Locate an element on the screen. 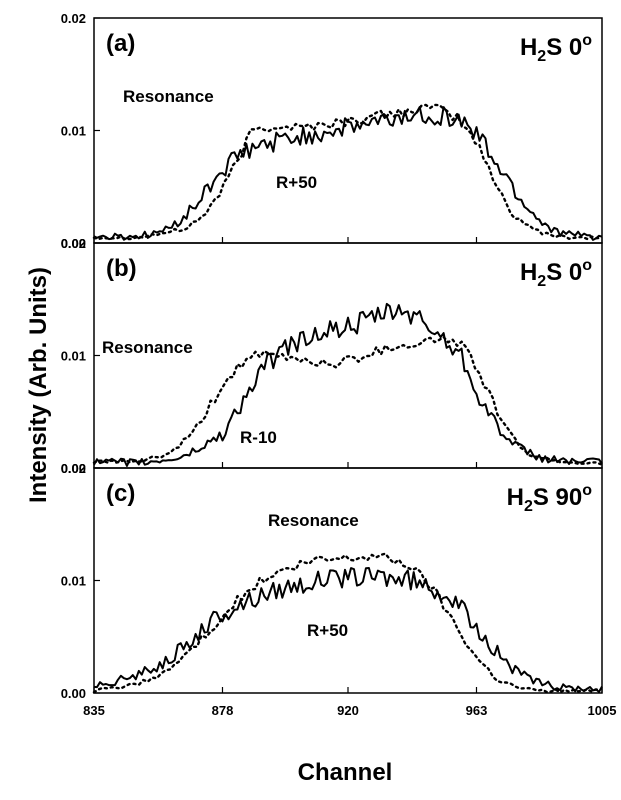 The height and width of the screenshot is (800, 621). x-tick-label: 1005 is located at coordinates (602, 710).